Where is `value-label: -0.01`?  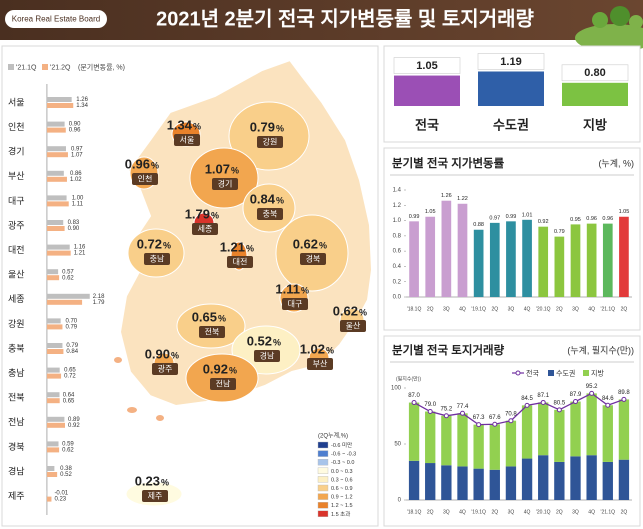 value-label: -0.01 is located at coordinates (61, 494).